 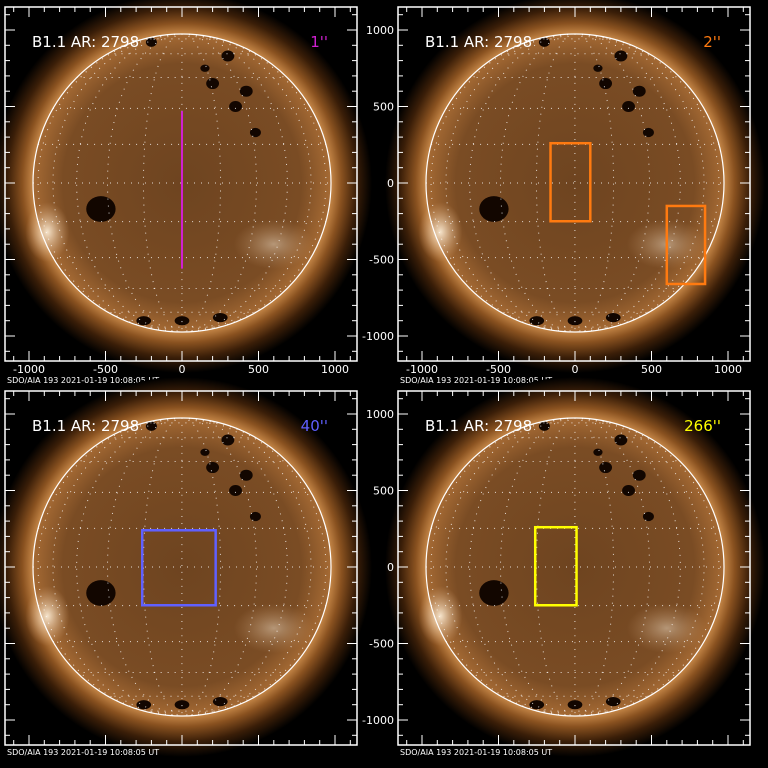 What do you see at coordinates (712, 42) in the screenshot?
I see `resolution-label: 2''` at bounding box center [712, 42].